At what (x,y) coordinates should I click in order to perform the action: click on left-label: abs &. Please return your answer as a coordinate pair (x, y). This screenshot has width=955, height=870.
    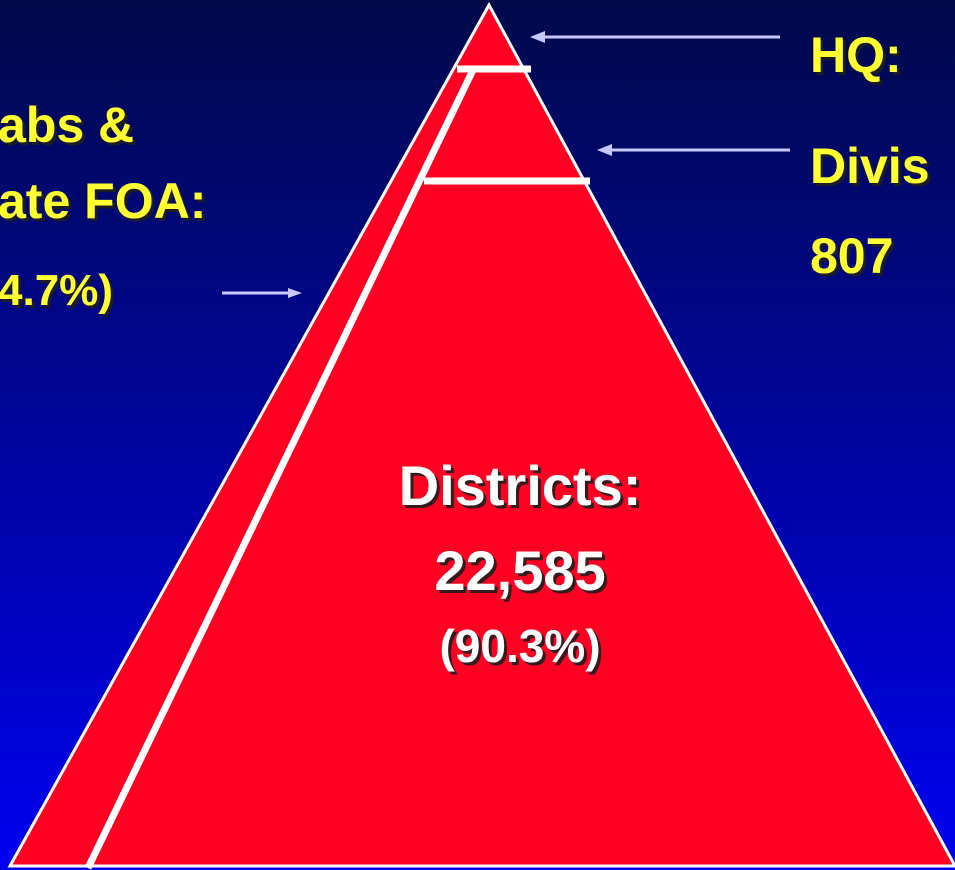
    Looking at the image, I should click on (67, 125).